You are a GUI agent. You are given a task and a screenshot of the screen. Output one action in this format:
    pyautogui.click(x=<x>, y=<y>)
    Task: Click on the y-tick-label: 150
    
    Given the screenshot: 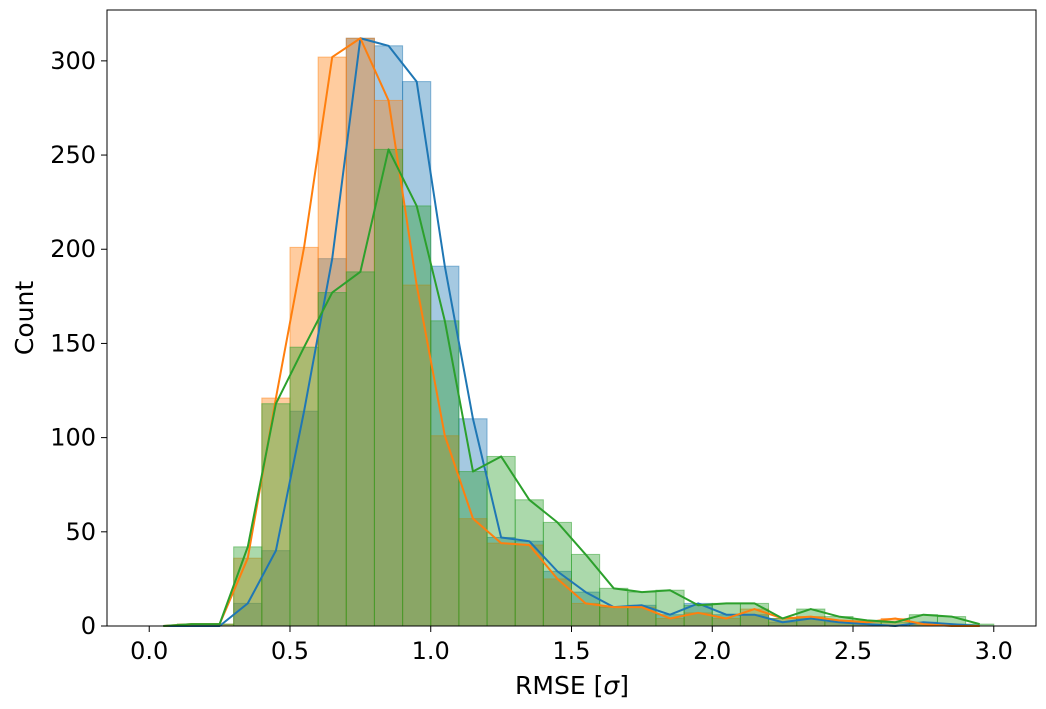 What is the action you would take?
    pyautogui.click(x=73, y=343)
    